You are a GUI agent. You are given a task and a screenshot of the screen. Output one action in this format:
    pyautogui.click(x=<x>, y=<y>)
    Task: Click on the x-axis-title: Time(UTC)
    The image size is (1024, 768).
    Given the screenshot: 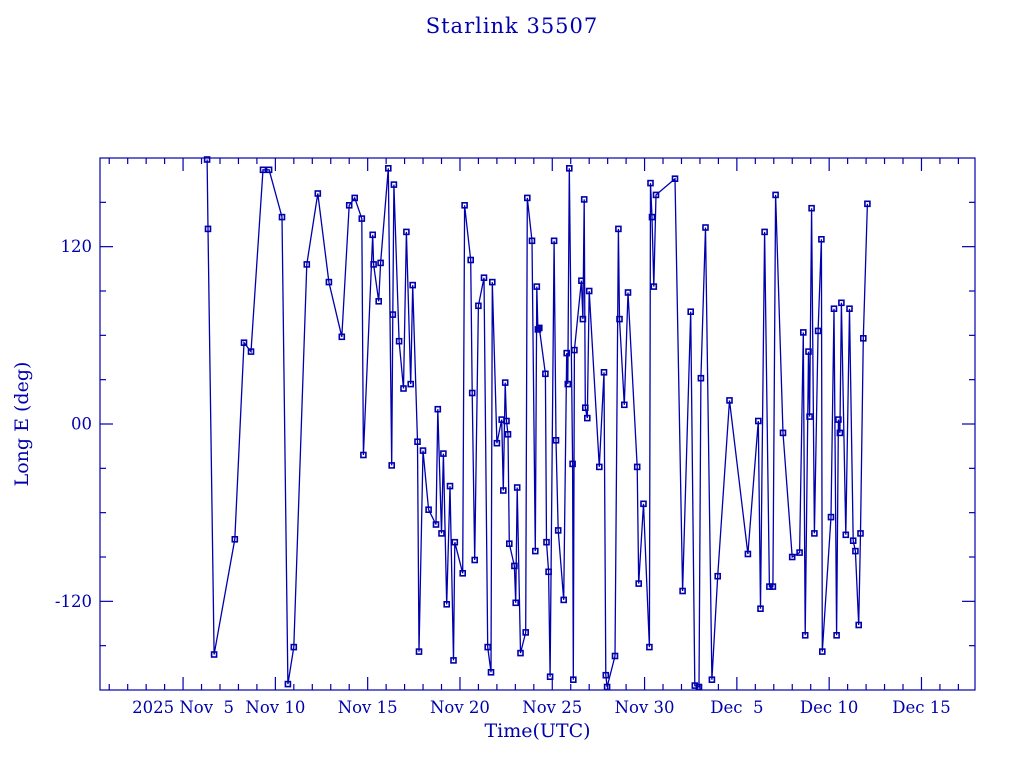 What is the action you would take?
    pyautogui.click(x=537, y=731)
    